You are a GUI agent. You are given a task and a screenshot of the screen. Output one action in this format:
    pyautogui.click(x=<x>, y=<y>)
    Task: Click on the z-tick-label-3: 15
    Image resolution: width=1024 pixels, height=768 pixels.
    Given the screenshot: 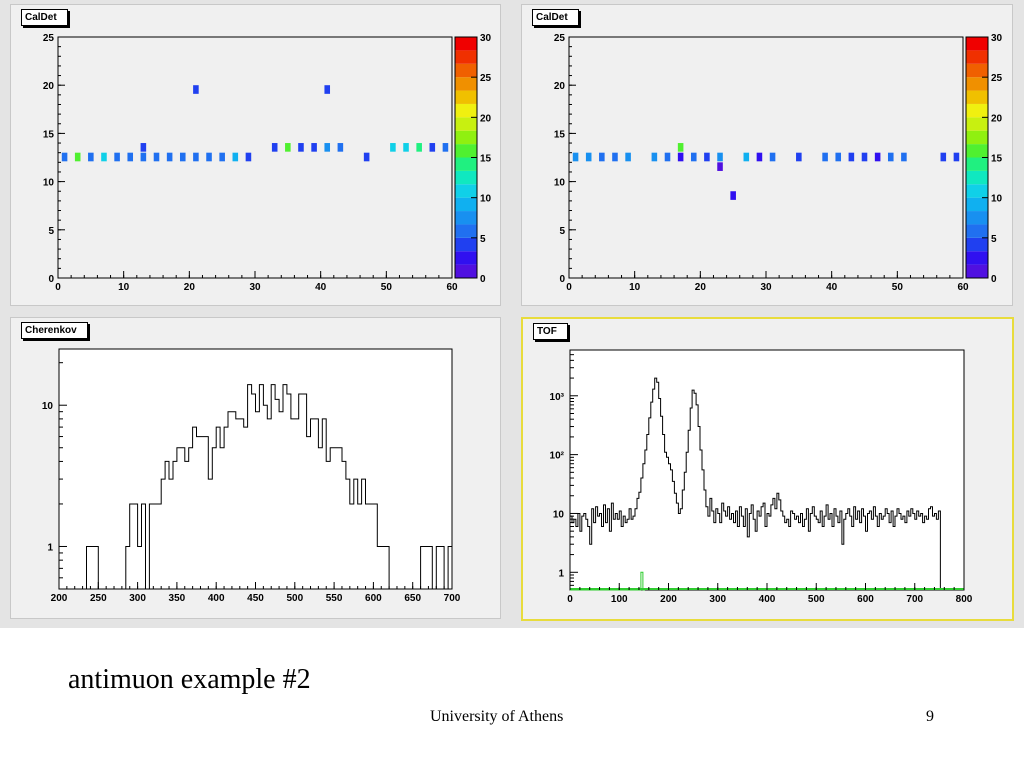 What is the action you would take?
    pyautogui.click(x=486, y=159)
    